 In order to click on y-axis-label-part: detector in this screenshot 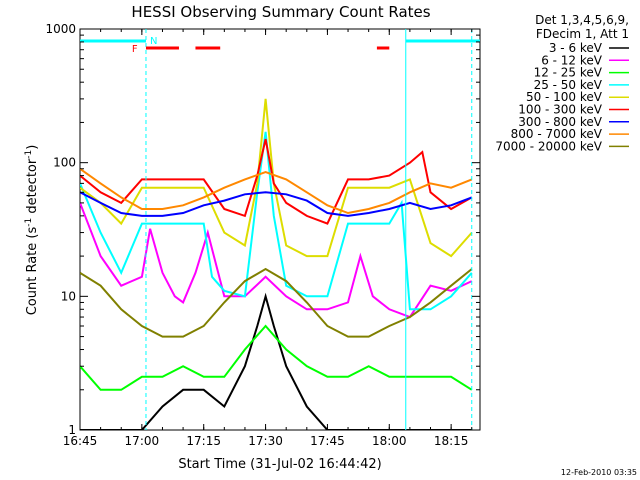, I will do `click(32, 188)`.